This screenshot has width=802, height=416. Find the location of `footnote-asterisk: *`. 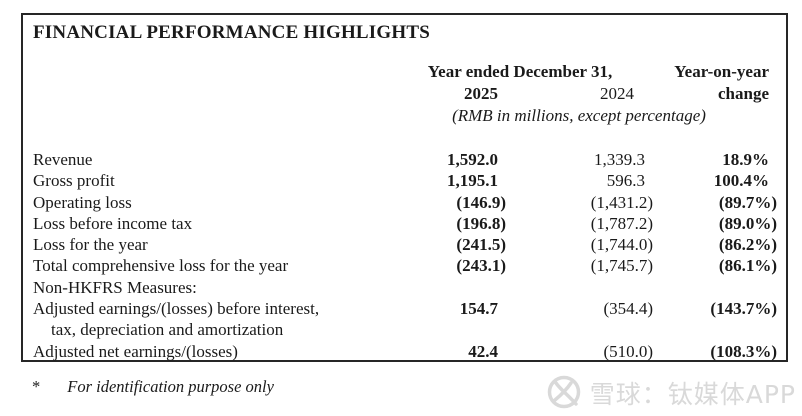

footnote-asterisk: * is located at coordinates (36, 386).